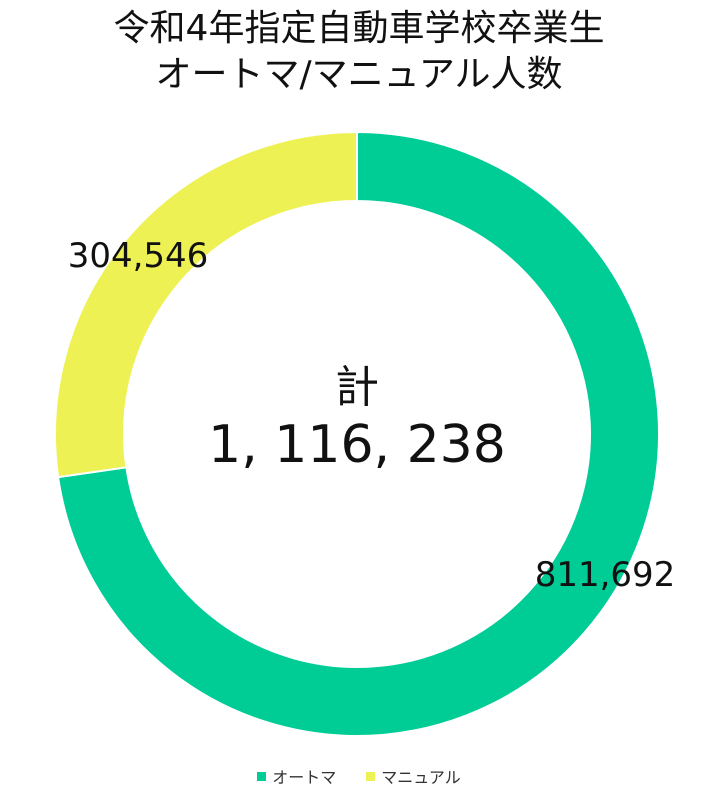  What do you see at coordinates (359, 776) in the screenshot?
I see `chart-legend: オートマ マニュアル` at bounding box center [359, 776].